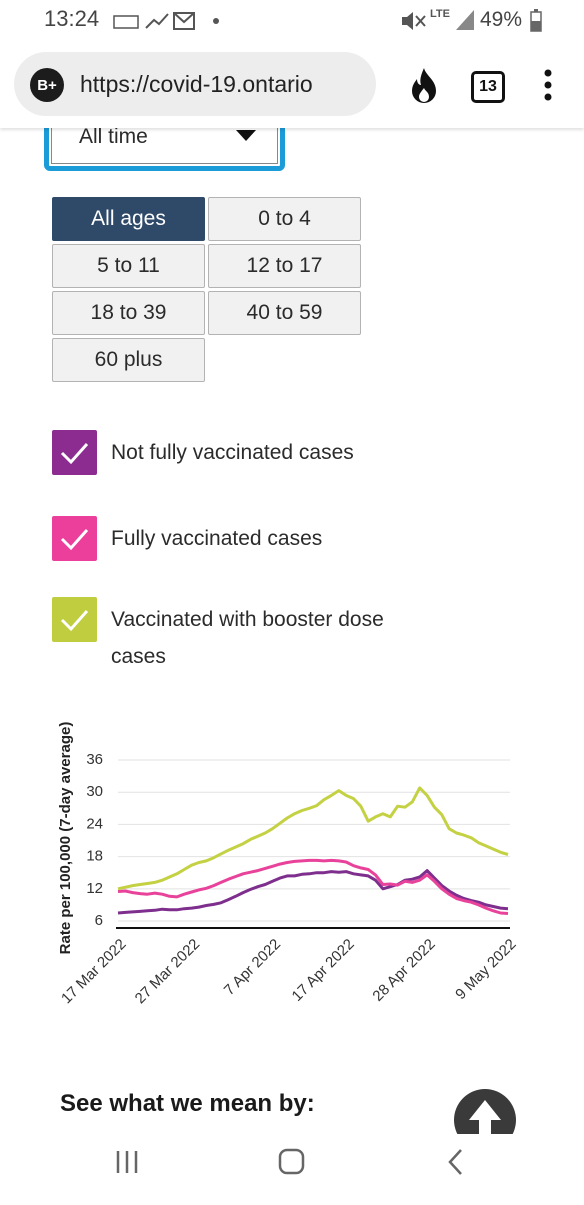 The height and width of the screenshot is (1205, 584). I want to click on menu-icon, so click(548, 85).